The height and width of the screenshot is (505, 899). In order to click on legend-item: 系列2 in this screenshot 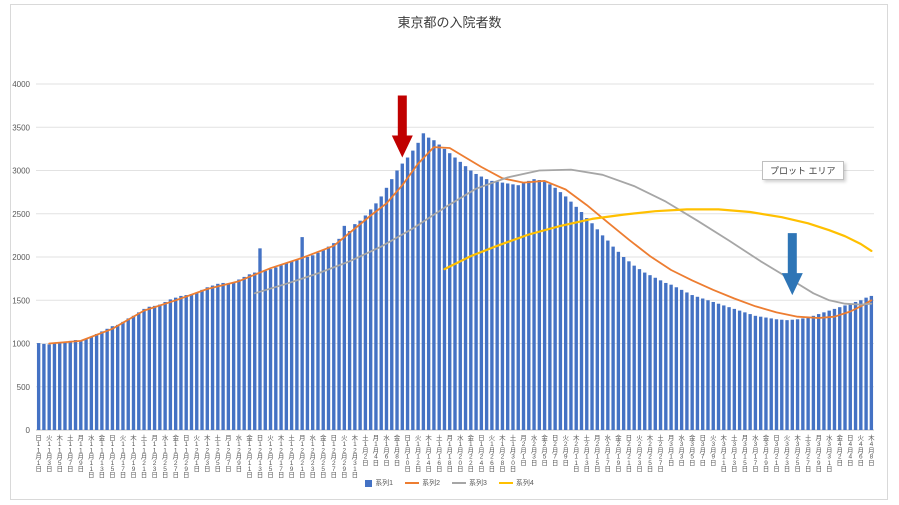, I will do `click(422, 483)`.